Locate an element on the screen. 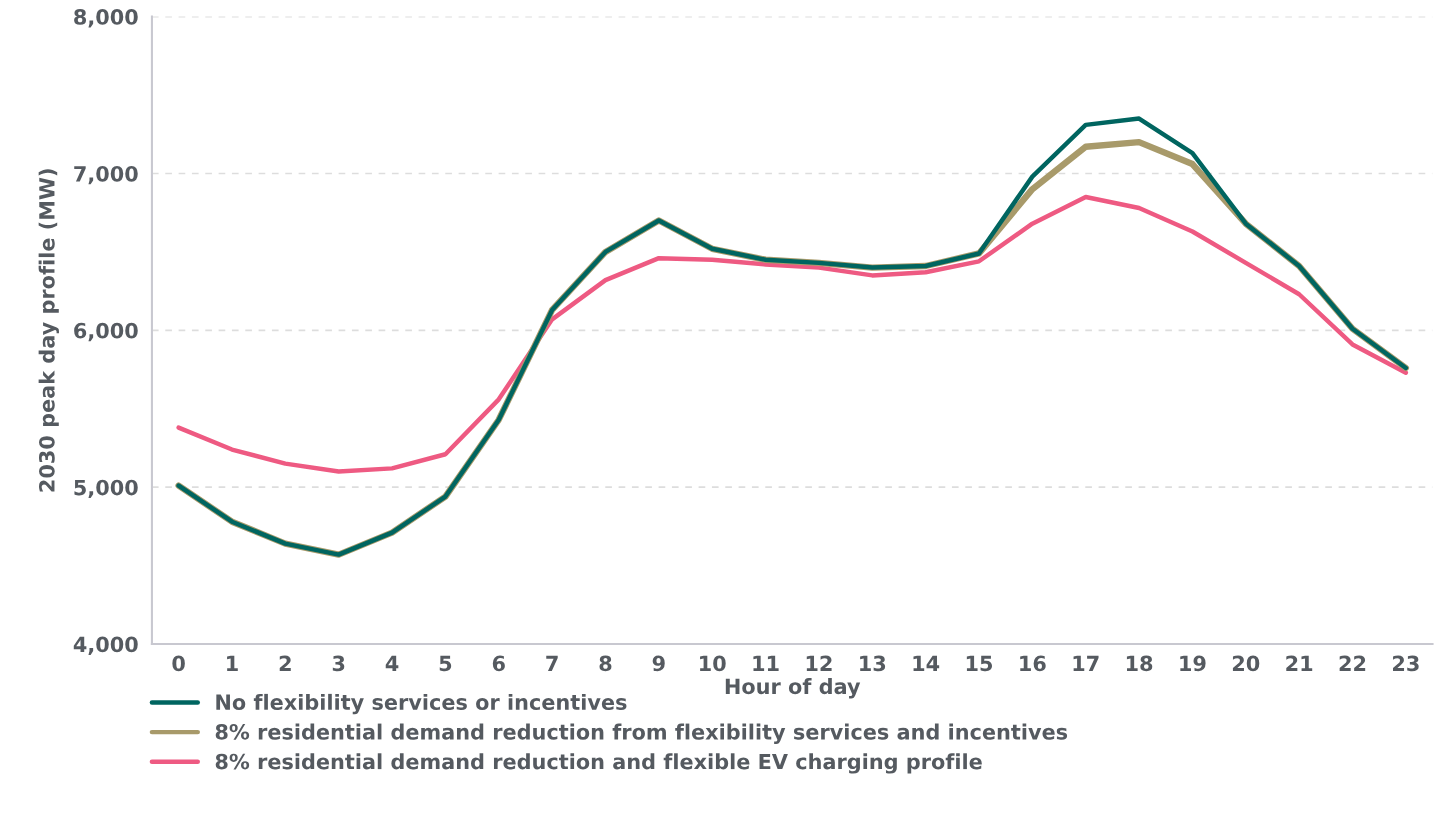  y-tick-label: 4,000 is located at coordinates (105, 645).